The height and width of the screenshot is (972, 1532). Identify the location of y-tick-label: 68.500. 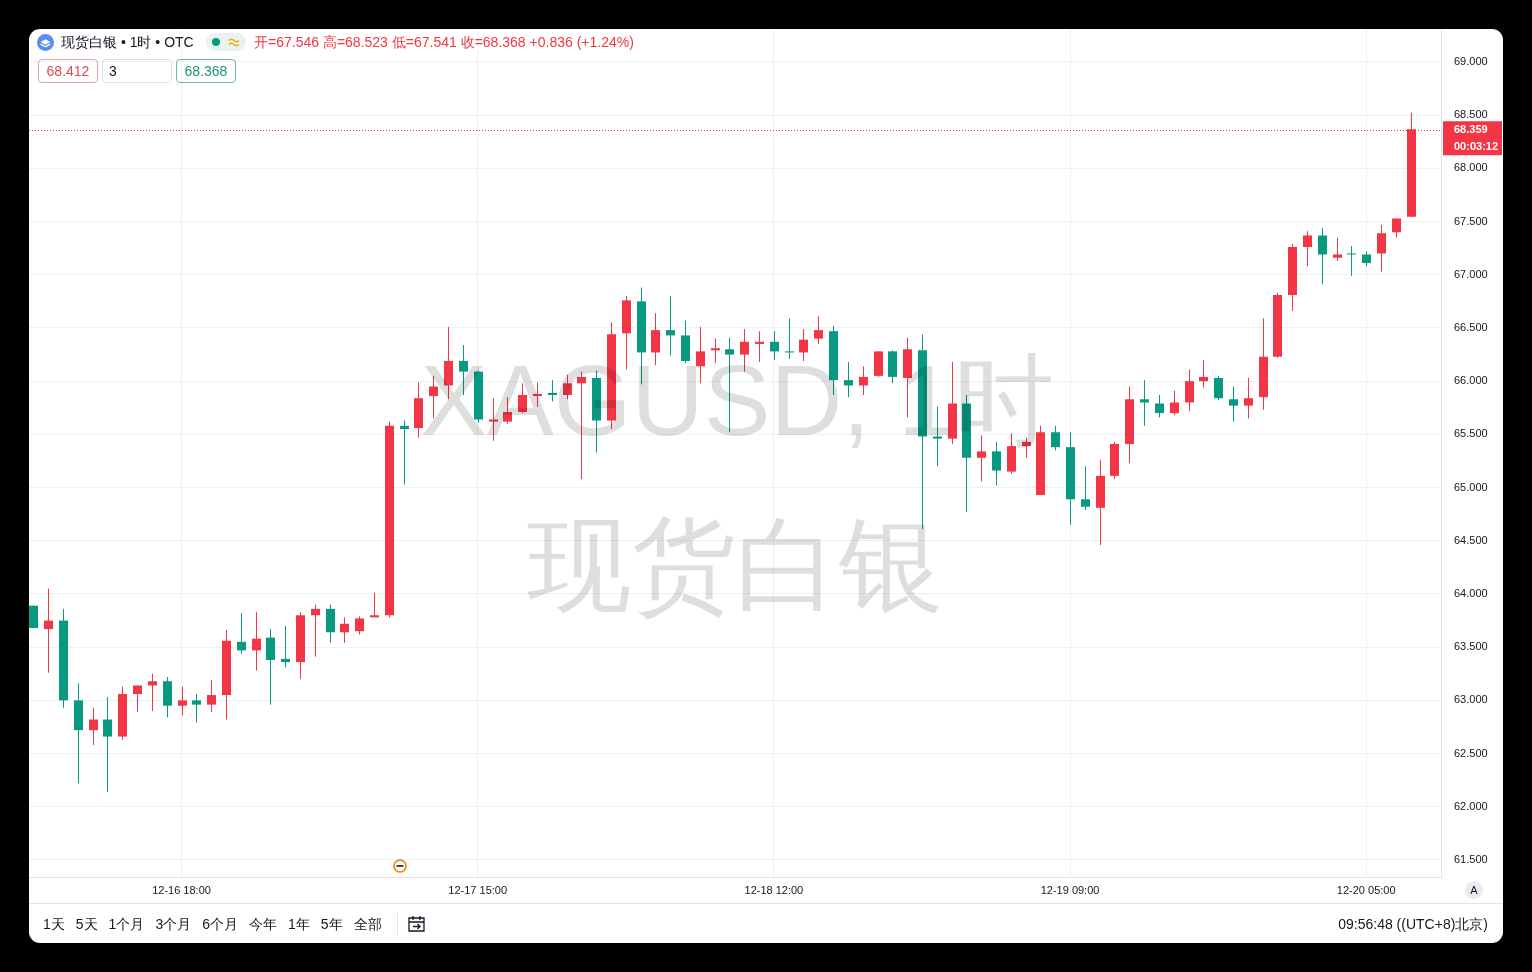
(1471, 114).